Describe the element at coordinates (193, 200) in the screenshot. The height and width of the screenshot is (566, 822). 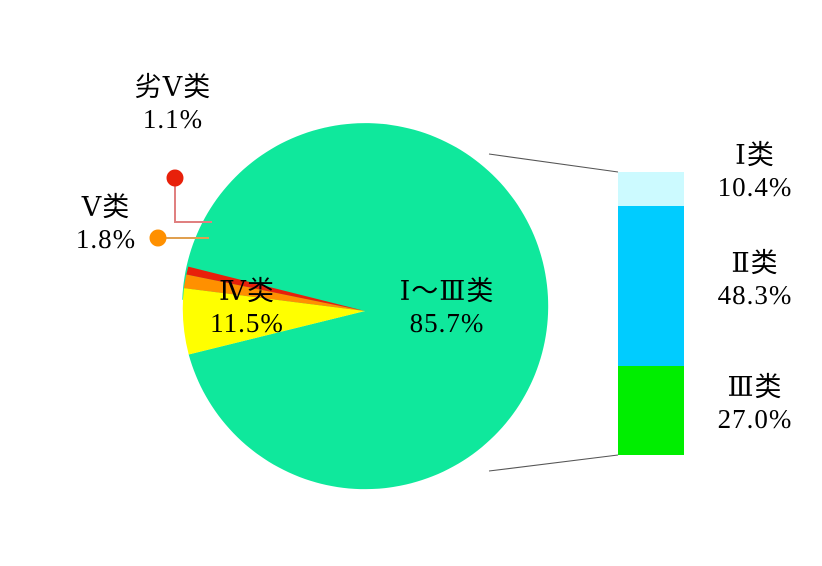
I see `leader-line-lie-v` at that location.